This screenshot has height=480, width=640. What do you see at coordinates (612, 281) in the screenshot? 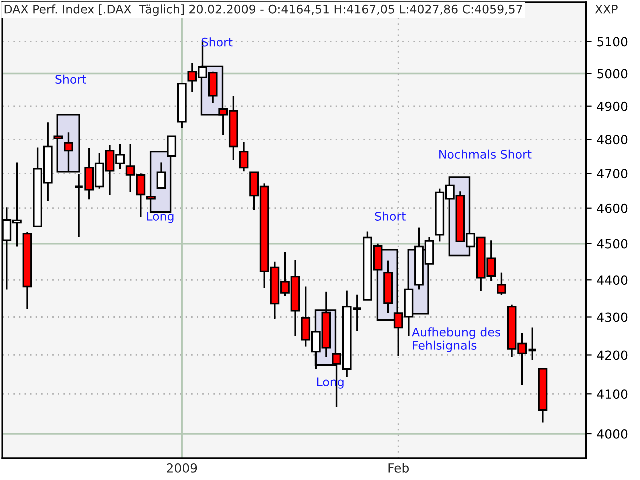
I see `y-tick-label: 4400` at bounding box center [612, 281].